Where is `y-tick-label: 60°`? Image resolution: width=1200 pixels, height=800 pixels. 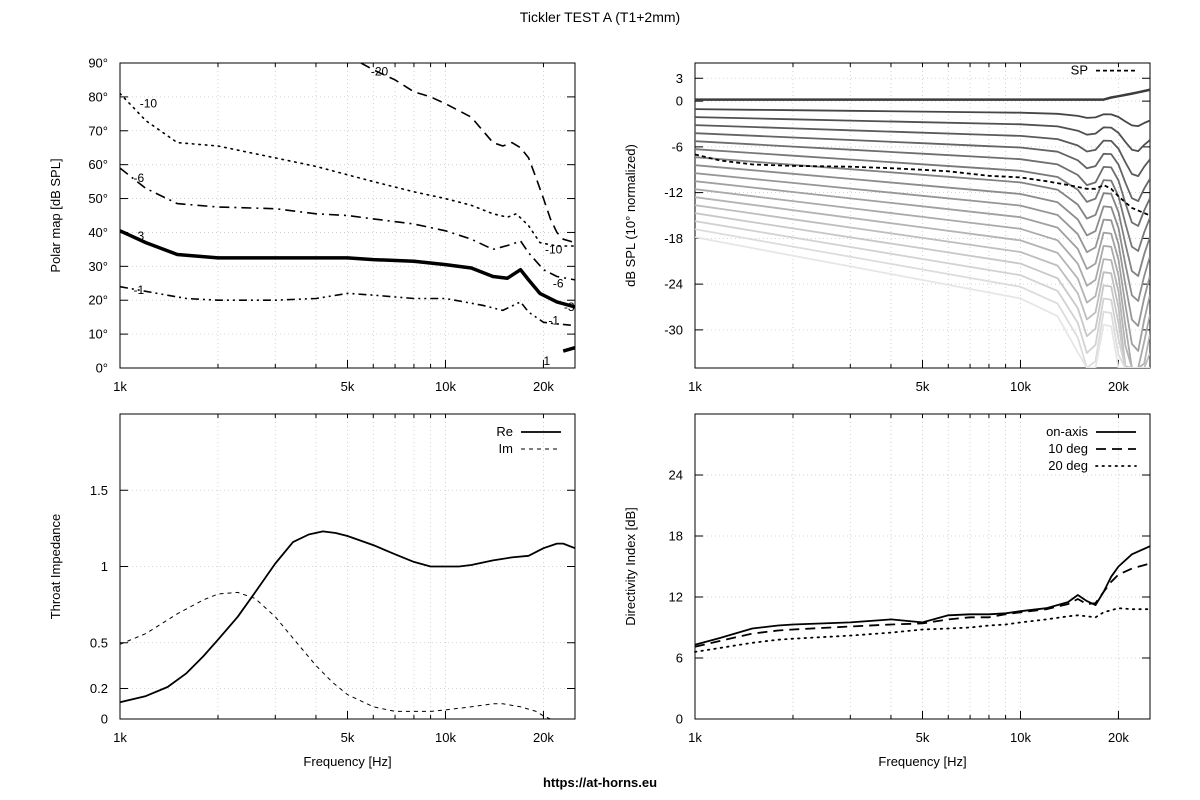
y-tick-label: 60° is located at coordinates (98, 164).